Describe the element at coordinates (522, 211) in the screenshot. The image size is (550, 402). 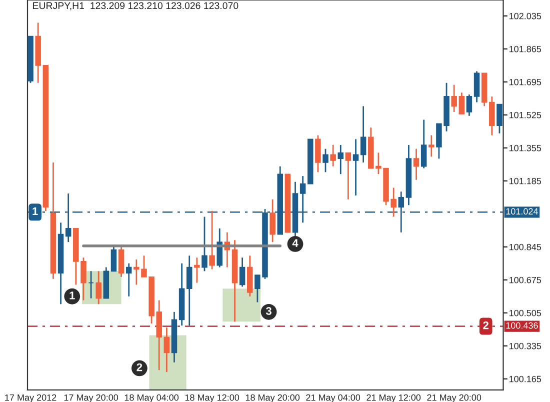
I see `ref-line-label: 101.024` at that location.